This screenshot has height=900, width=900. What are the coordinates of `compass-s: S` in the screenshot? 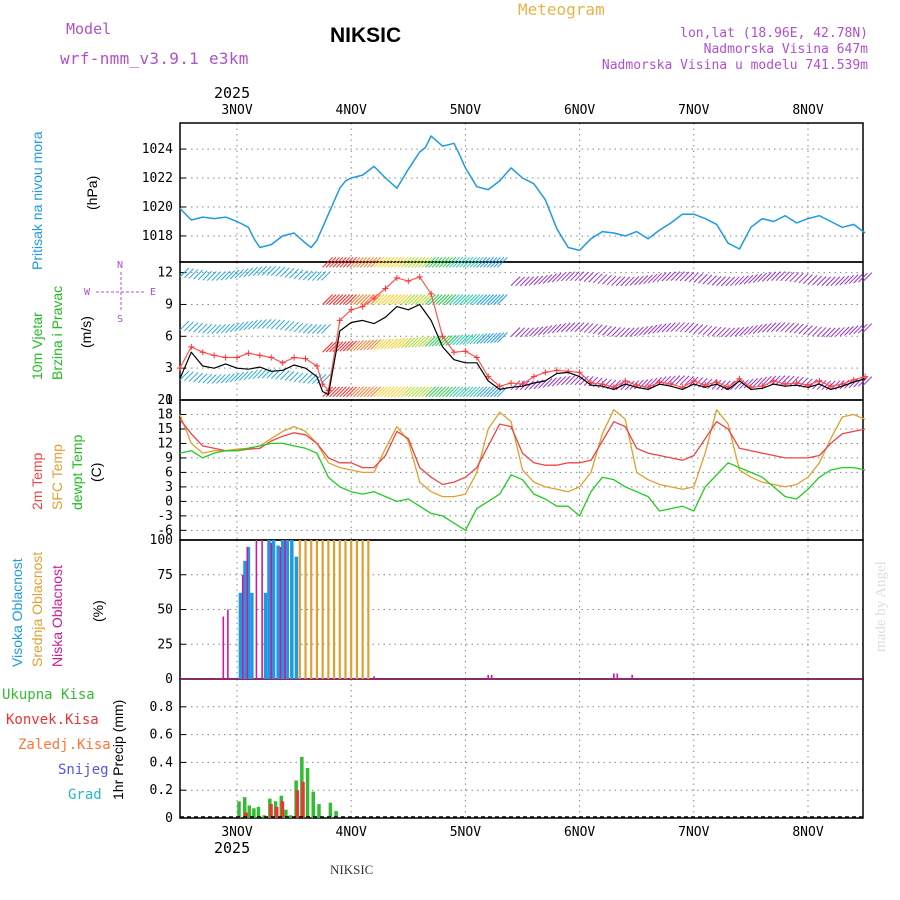 It's located at (120, 319).